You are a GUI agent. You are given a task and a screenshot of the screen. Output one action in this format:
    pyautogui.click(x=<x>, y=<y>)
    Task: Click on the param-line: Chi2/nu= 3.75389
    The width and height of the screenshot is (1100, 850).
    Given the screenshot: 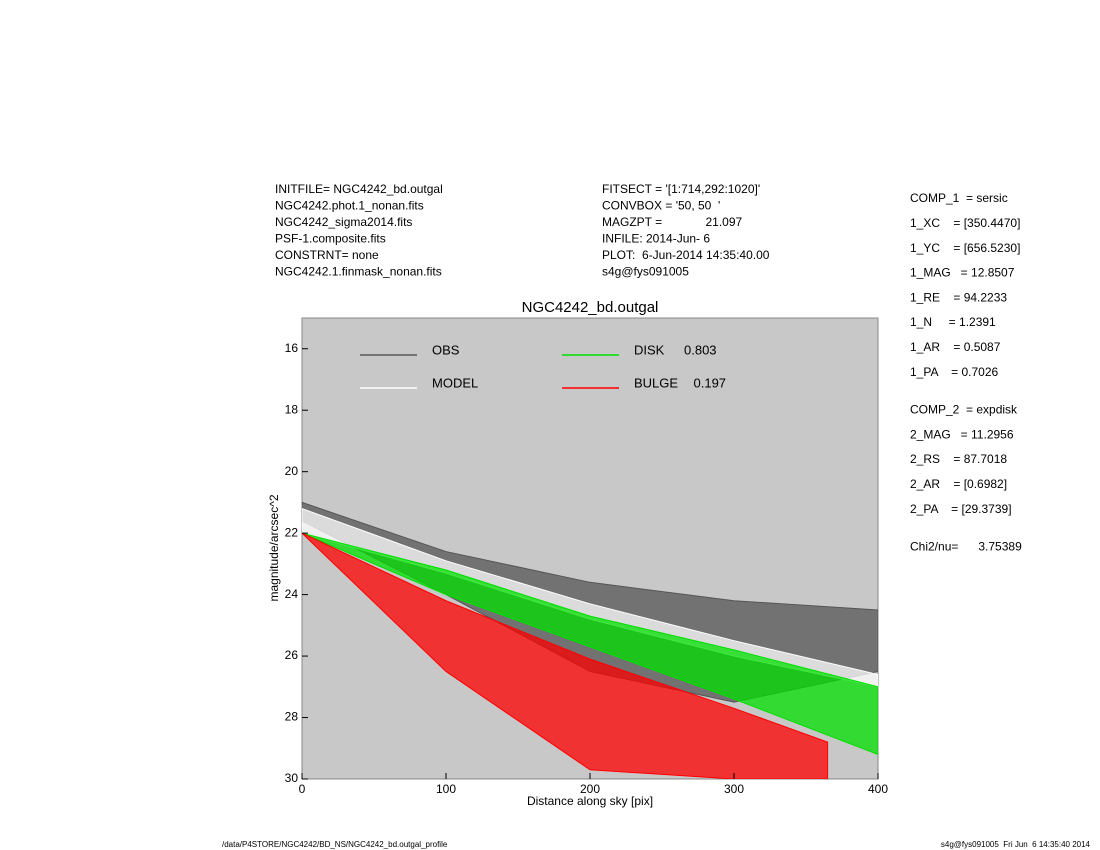 What is the action you would take?
    pyautogui.click(x=966, y=547)
    